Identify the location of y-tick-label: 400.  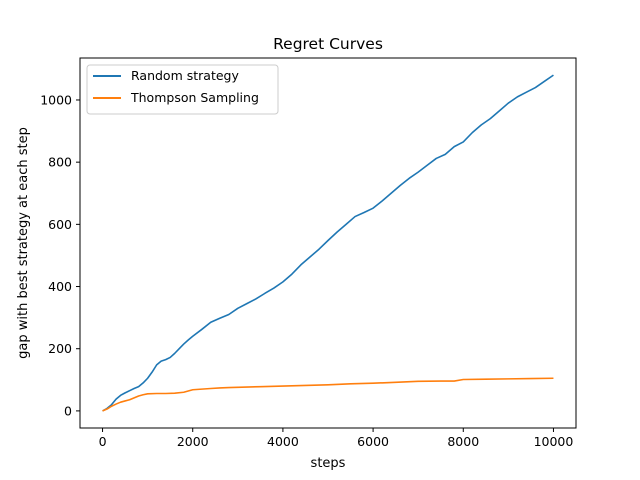
(60, 286).